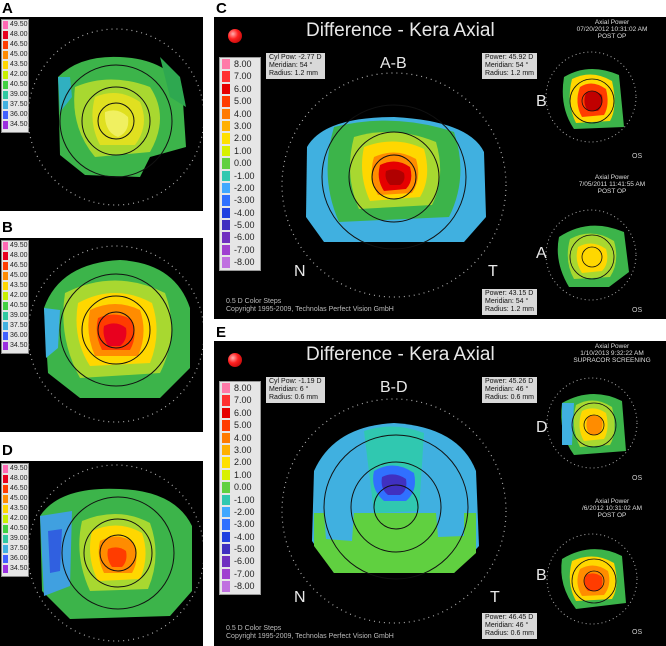 This screenshot has width=666, height=646. I want to click on scale-step: 3.00, so click(240, 450).